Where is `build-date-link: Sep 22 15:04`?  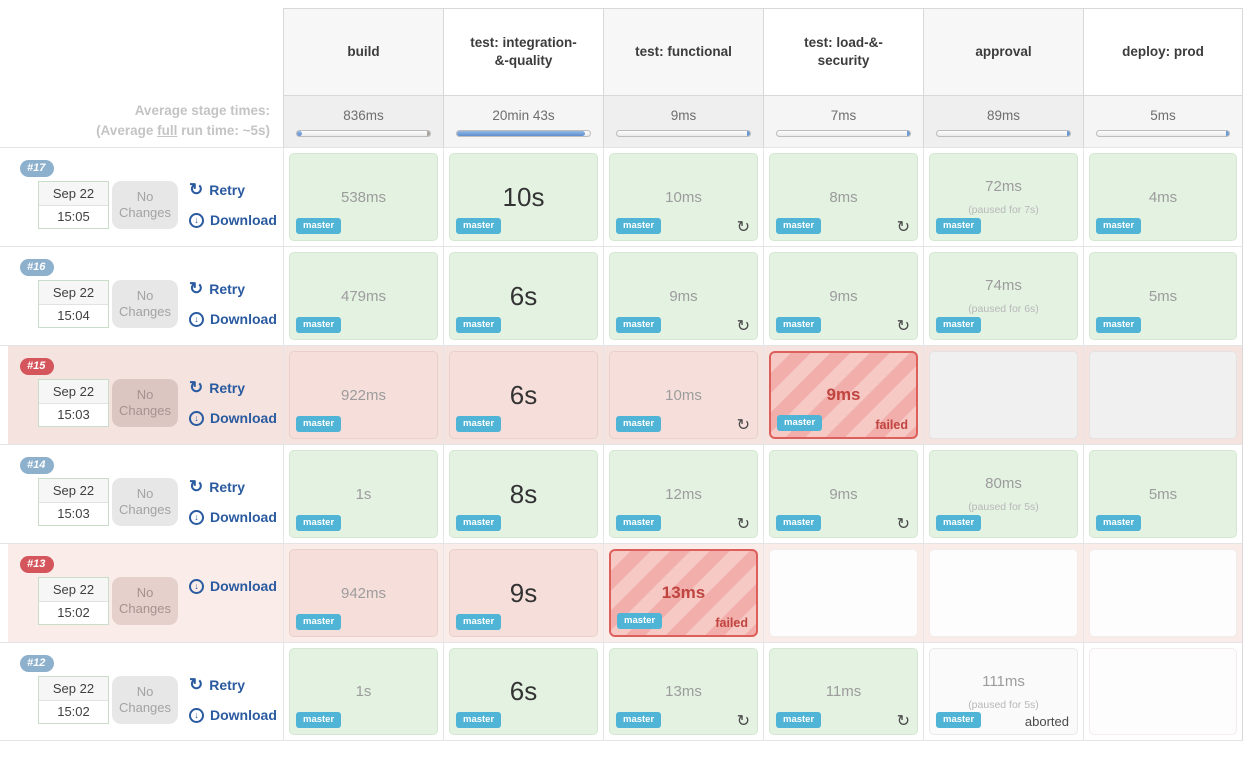 build-date-link: Sep 22 15:04 is located at coordinates (73, 304).